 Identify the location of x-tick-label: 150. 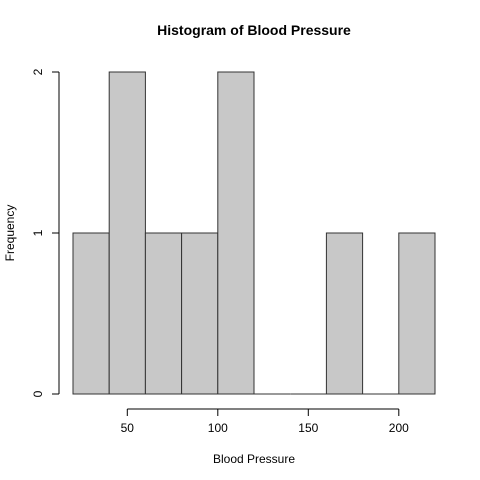
(308, 428).